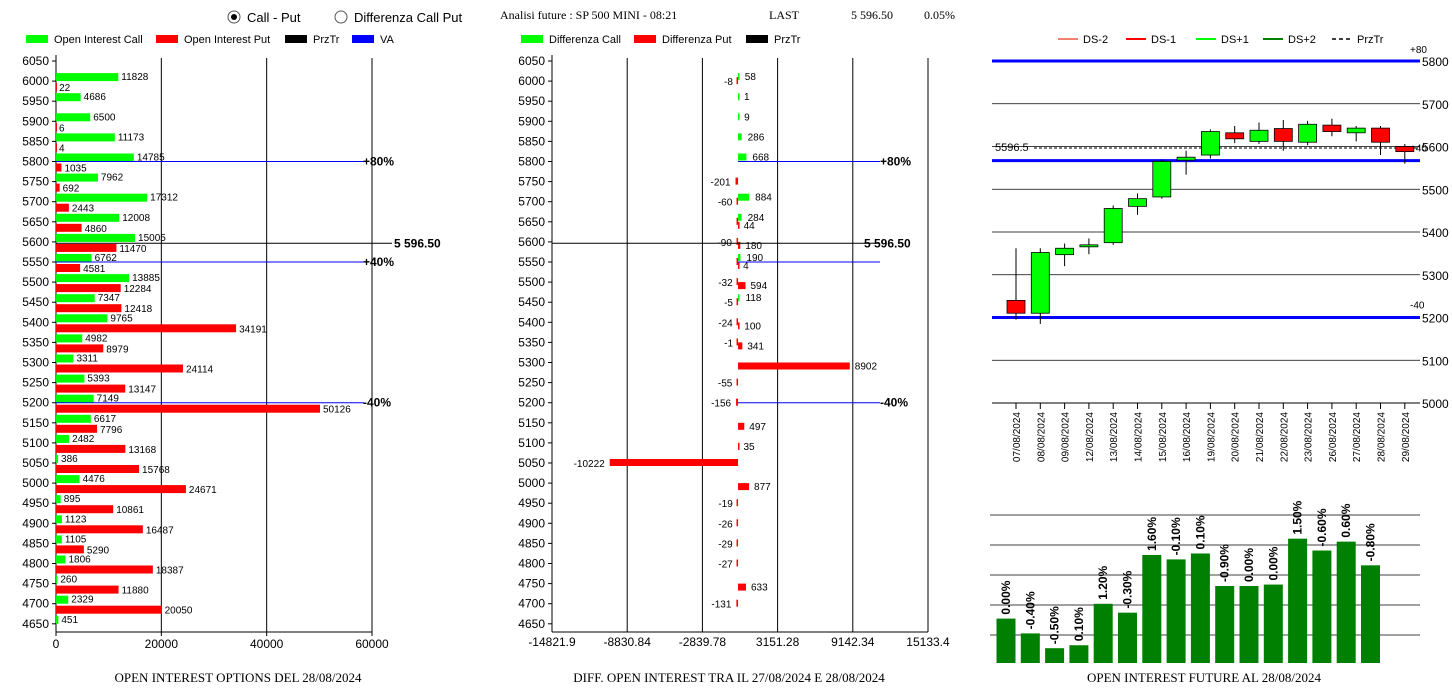 Image resolution: width=1452 pixels, height=695 pixels. Describe the element at coordinates (1079, 624) in the screenshot. I see `oi-bar-label: 0.10%` at that location.